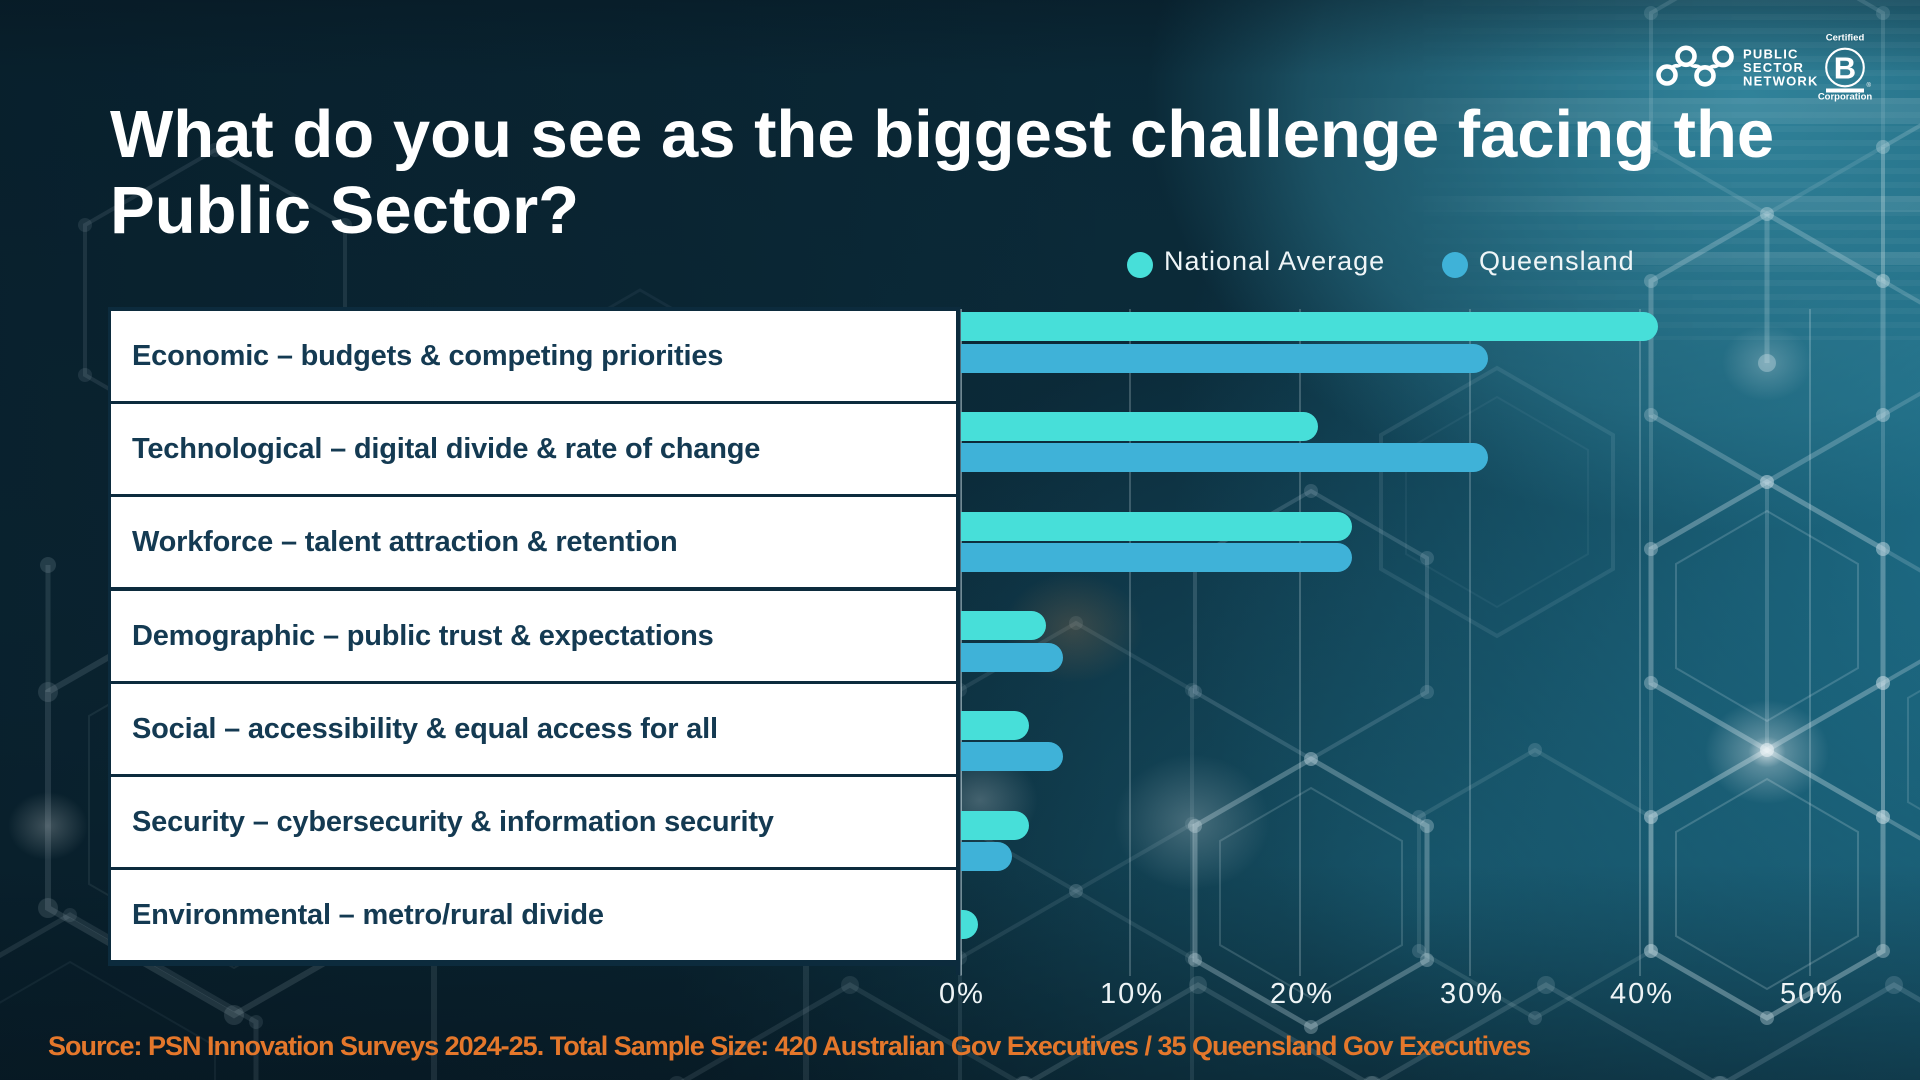 This screenshot has height=1080, width=1920. I want to click on svg-text: B, so click(1845, 68).